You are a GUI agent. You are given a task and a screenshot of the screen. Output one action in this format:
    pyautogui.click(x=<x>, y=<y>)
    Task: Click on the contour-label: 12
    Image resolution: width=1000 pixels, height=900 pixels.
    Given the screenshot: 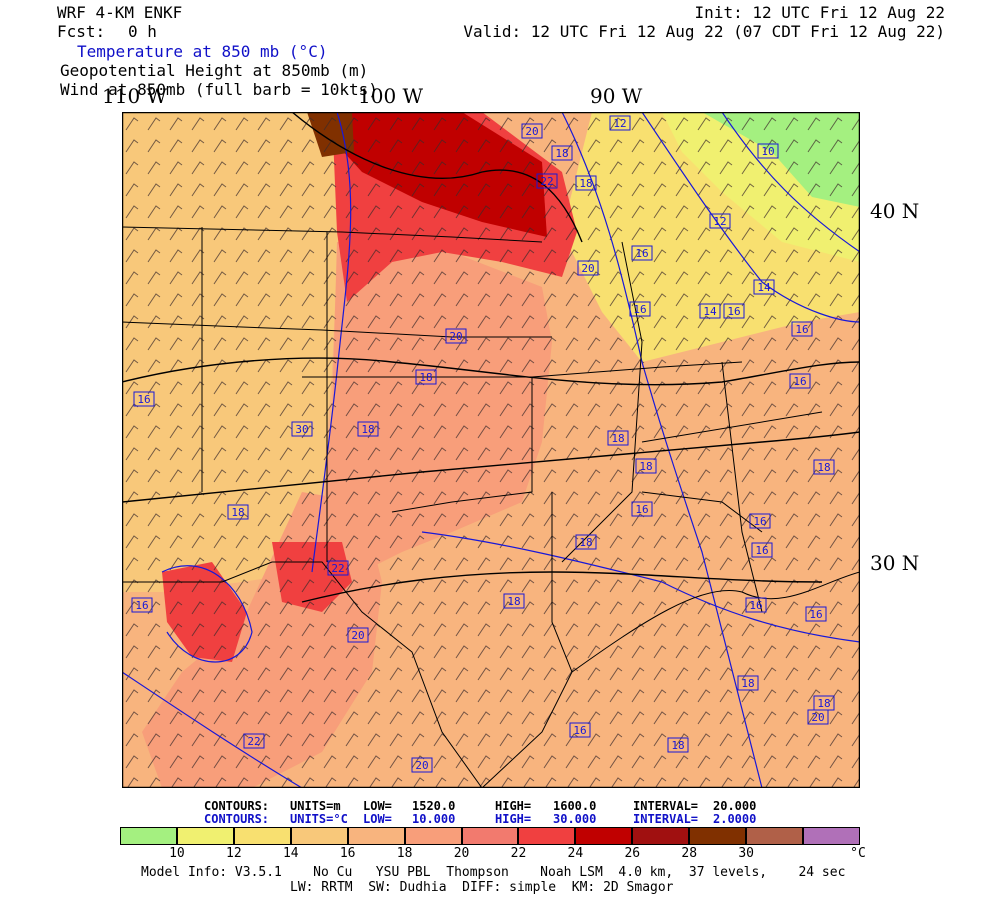 What is the action you would take?
    pyautogui.click(x=620, y=123)
    